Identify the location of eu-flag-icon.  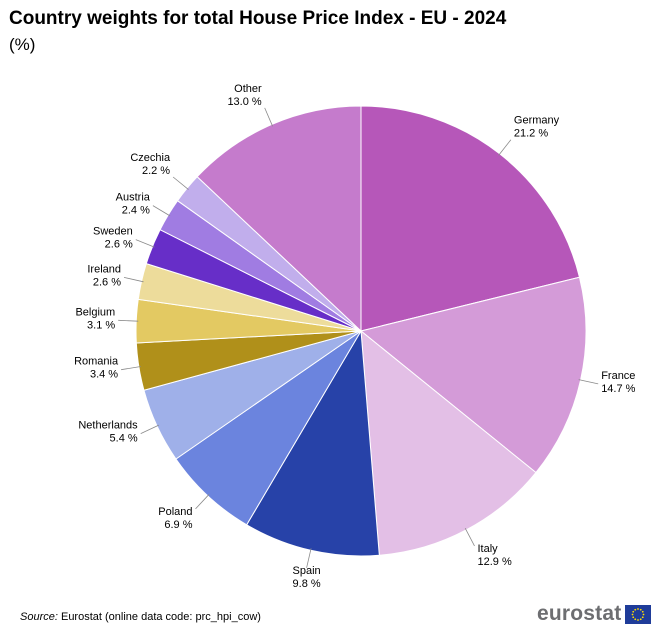
(638, 614).